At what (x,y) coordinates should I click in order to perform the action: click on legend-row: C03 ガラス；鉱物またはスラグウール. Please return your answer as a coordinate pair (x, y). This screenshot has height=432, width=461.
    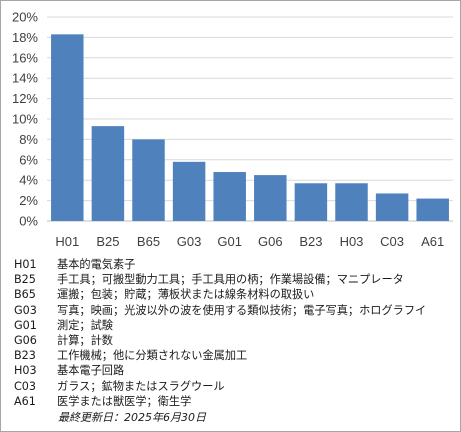
    Looking at the image, I should click on (234, 386).